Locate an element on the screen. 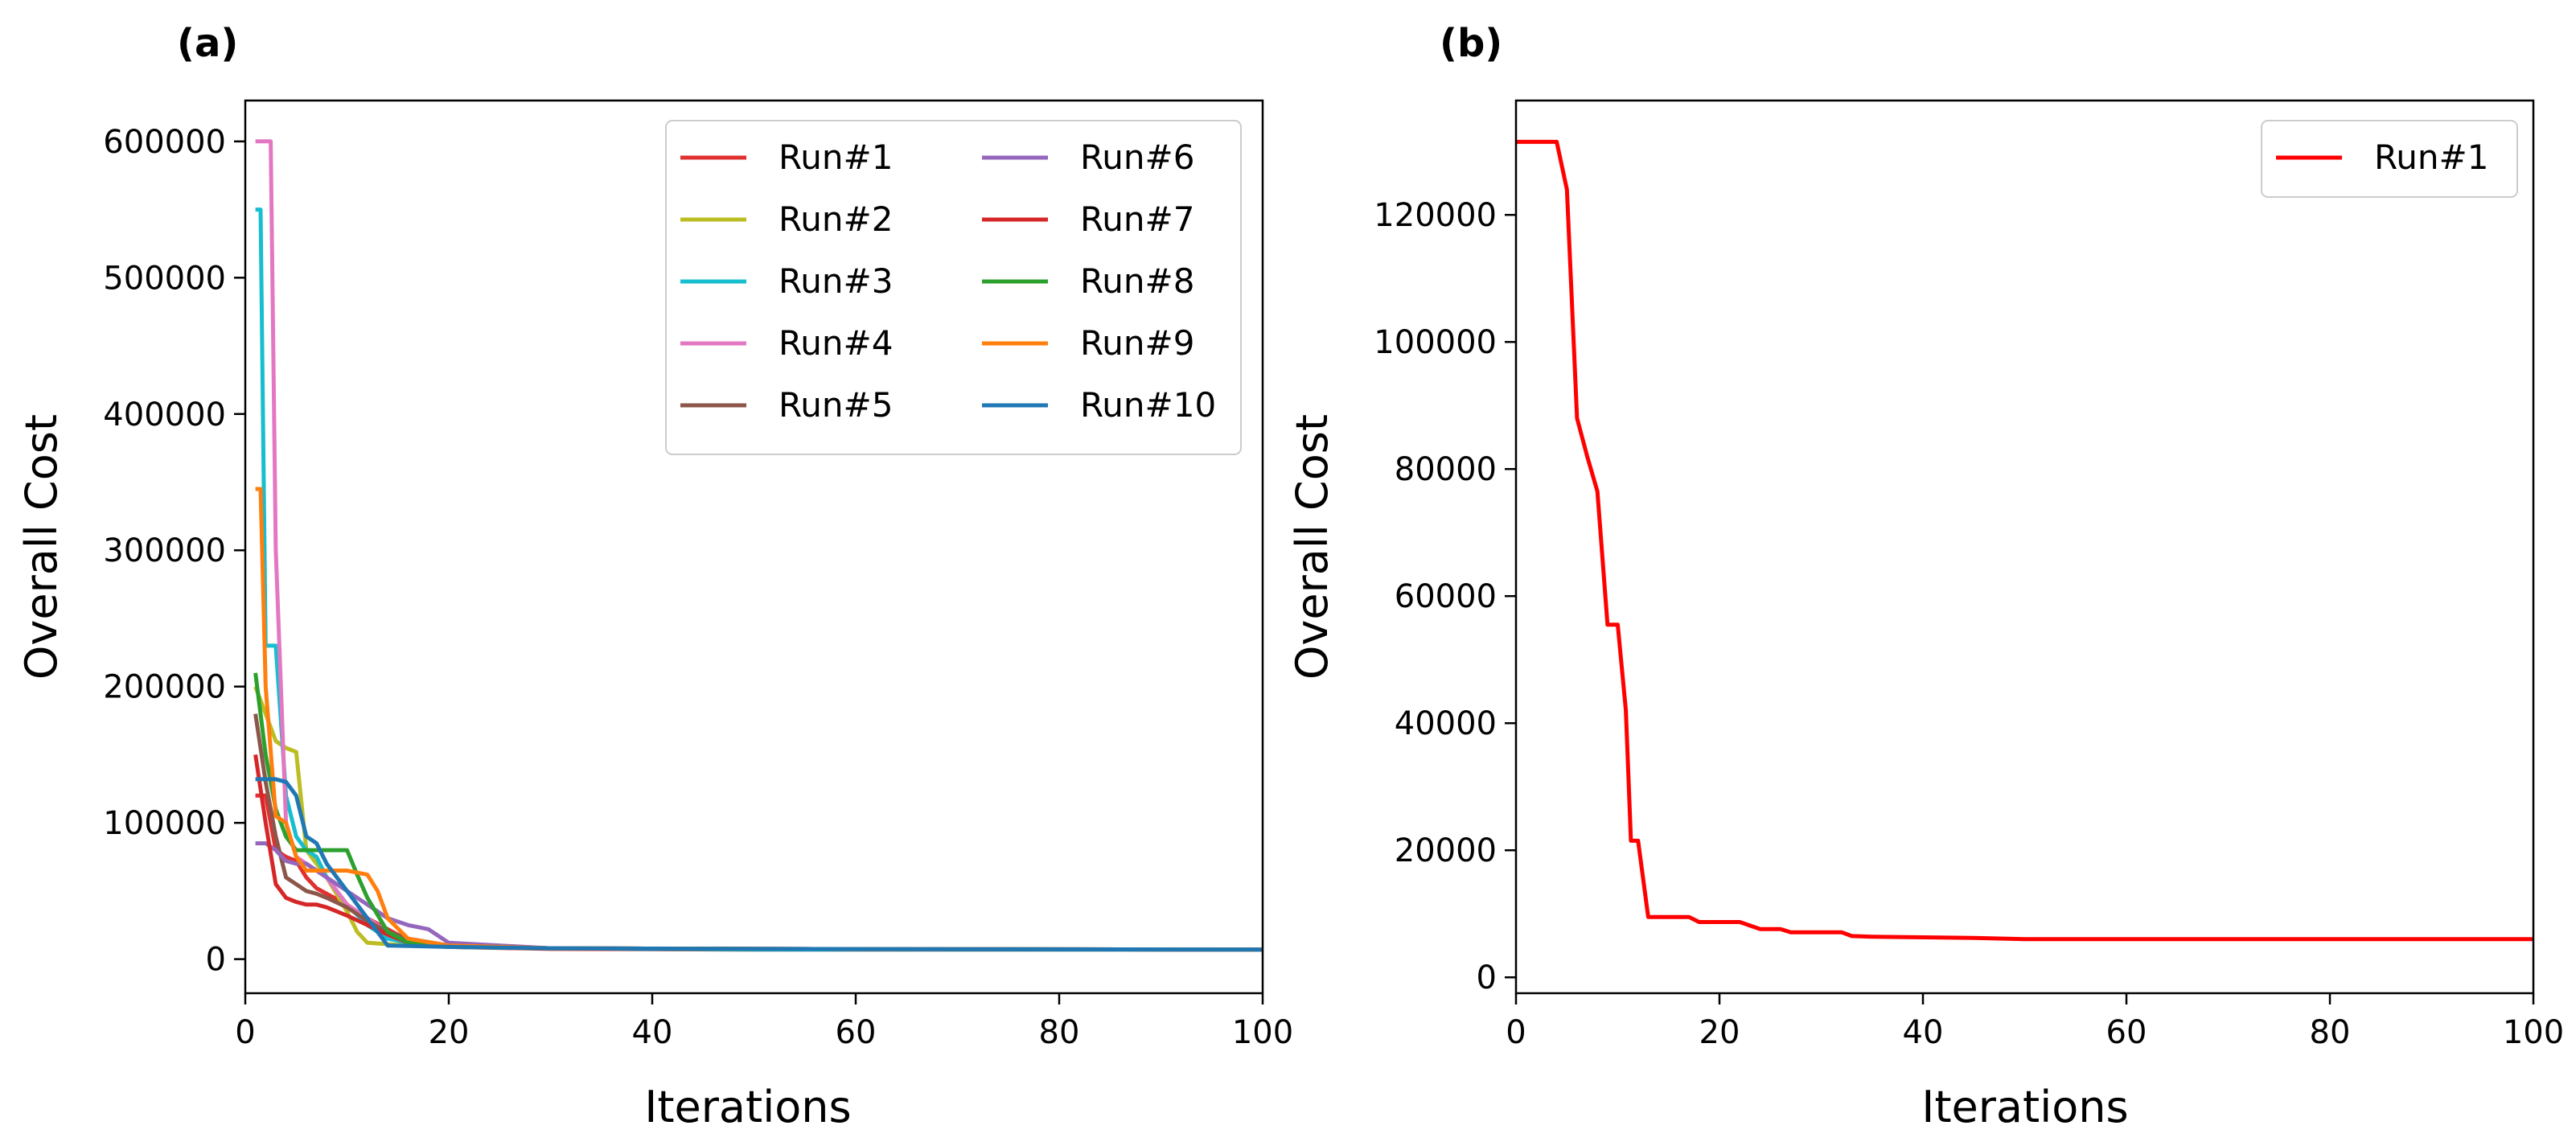 This screenshot has height=1142, width=2576. legend-label: Run#2 is located at coordinates (836, 219).